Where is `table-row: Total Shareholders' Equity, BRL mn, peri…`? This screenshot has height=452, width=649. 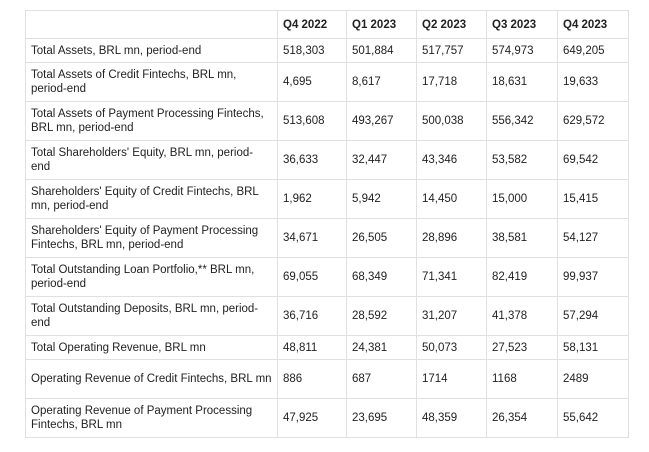 table-row: Total Shareholders' Equity, BRL mn, peri… is located at coordinates (327, 160).